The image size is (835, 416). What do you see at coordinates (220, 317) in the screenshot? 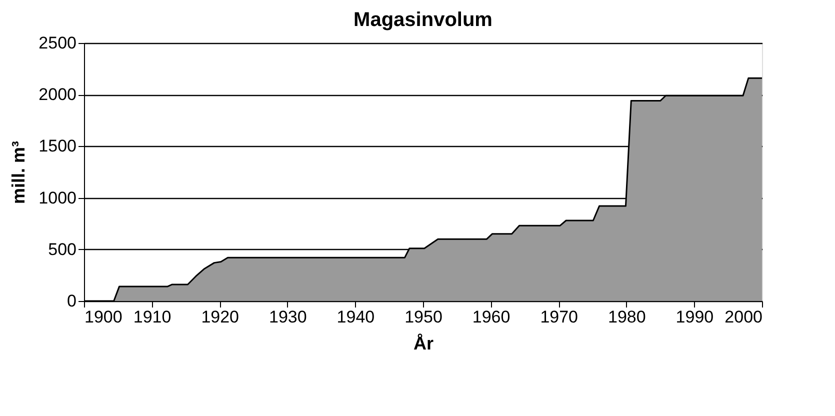
I see `x-tick-label: 1920` at bounding box center [220, 317].